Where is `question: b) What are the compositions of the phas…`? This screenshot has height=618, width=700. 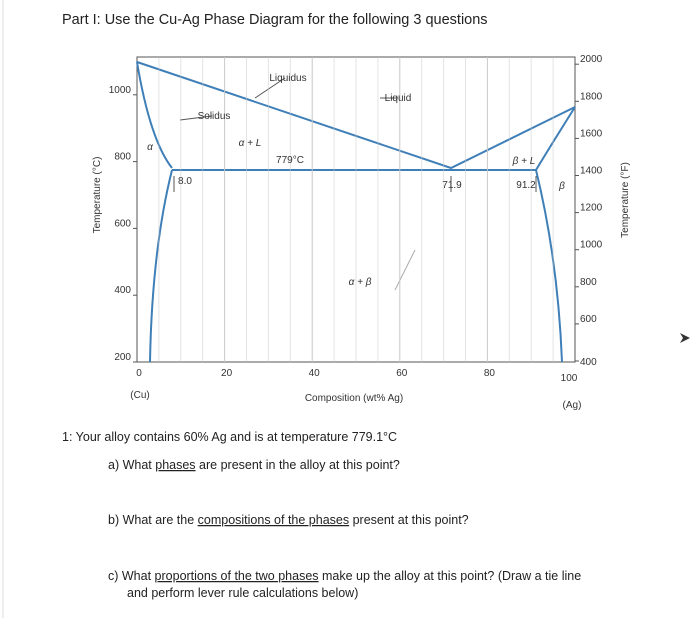
question: b) What are the compositions of the phas… is located at coordinates (288, 520).